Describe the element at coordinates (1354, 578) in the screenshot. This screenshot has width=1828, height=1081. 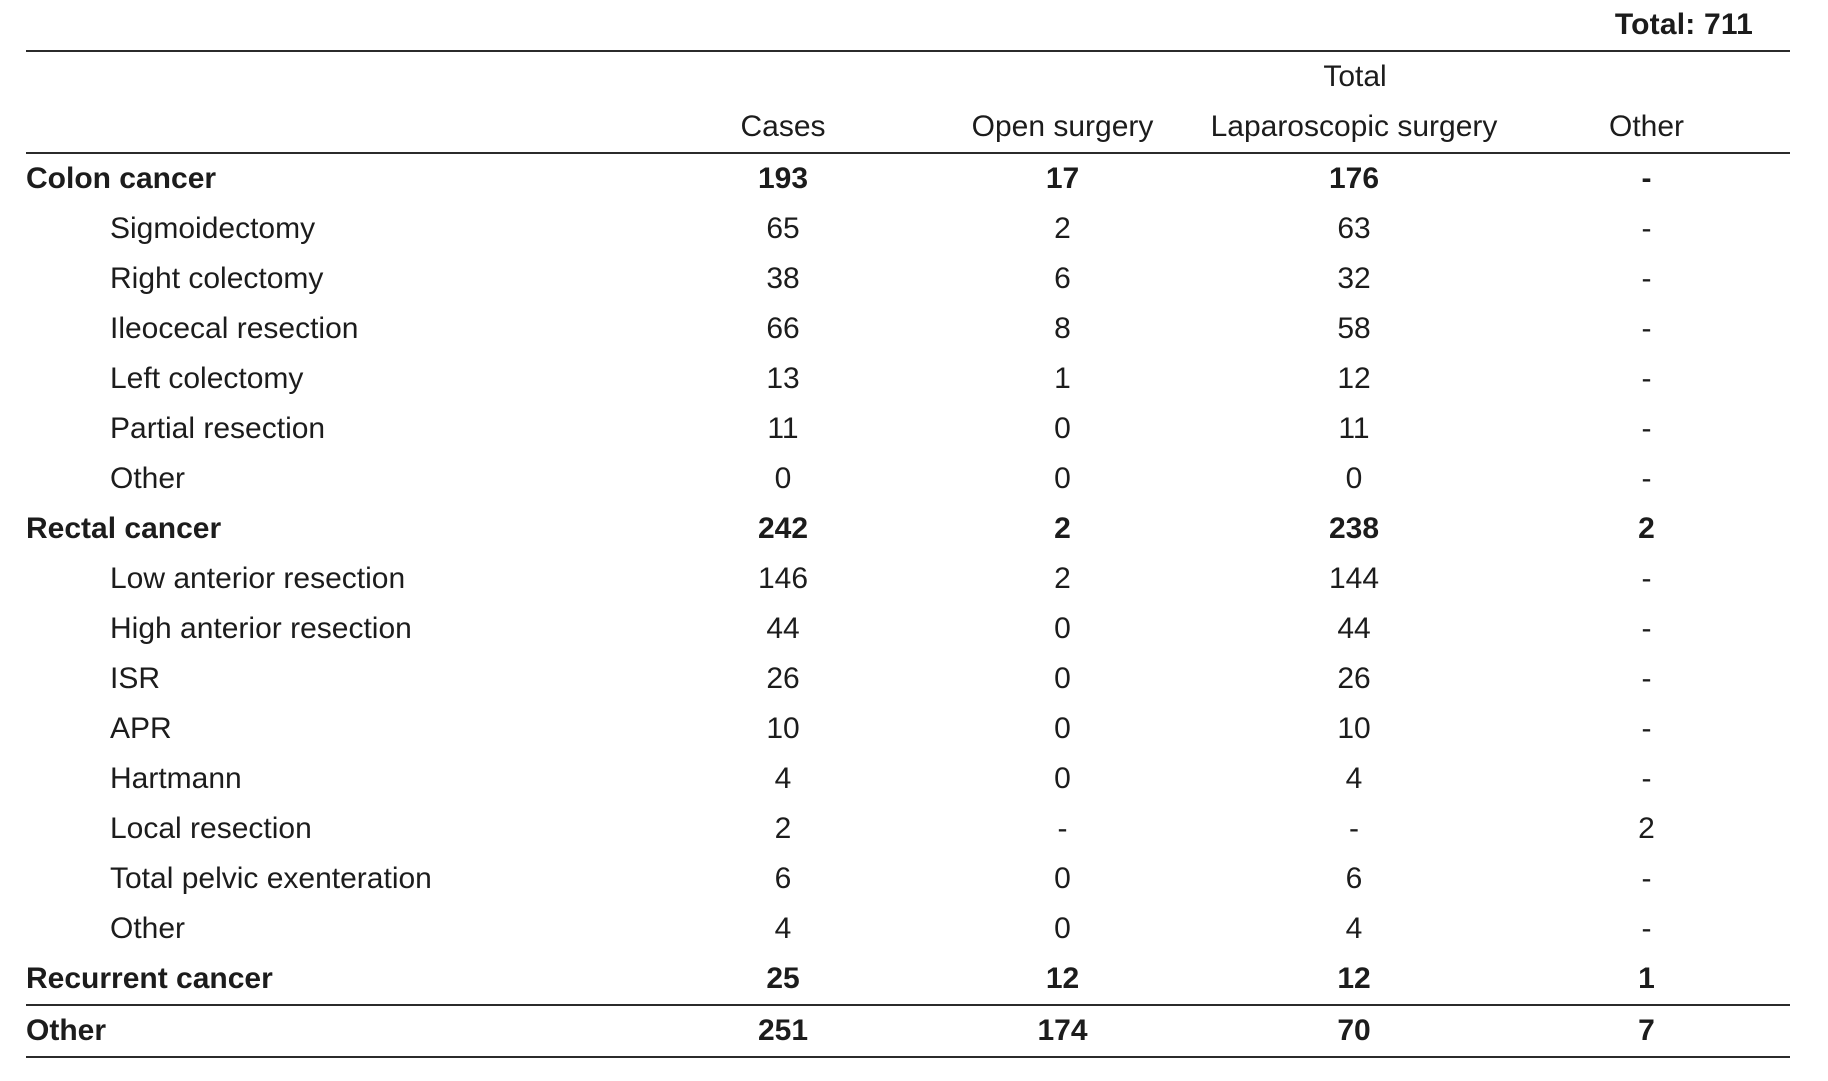
I see `cell-value: 144` at that location.